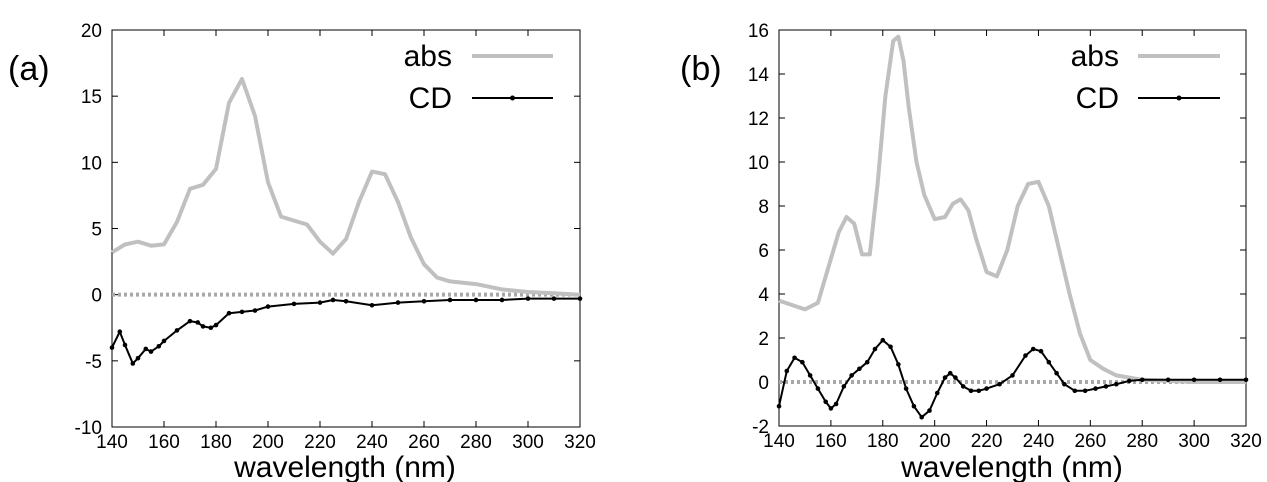 This screenshot has height=482, width=1267. I want to click on y-tick-label: -2, so click(760, 427).